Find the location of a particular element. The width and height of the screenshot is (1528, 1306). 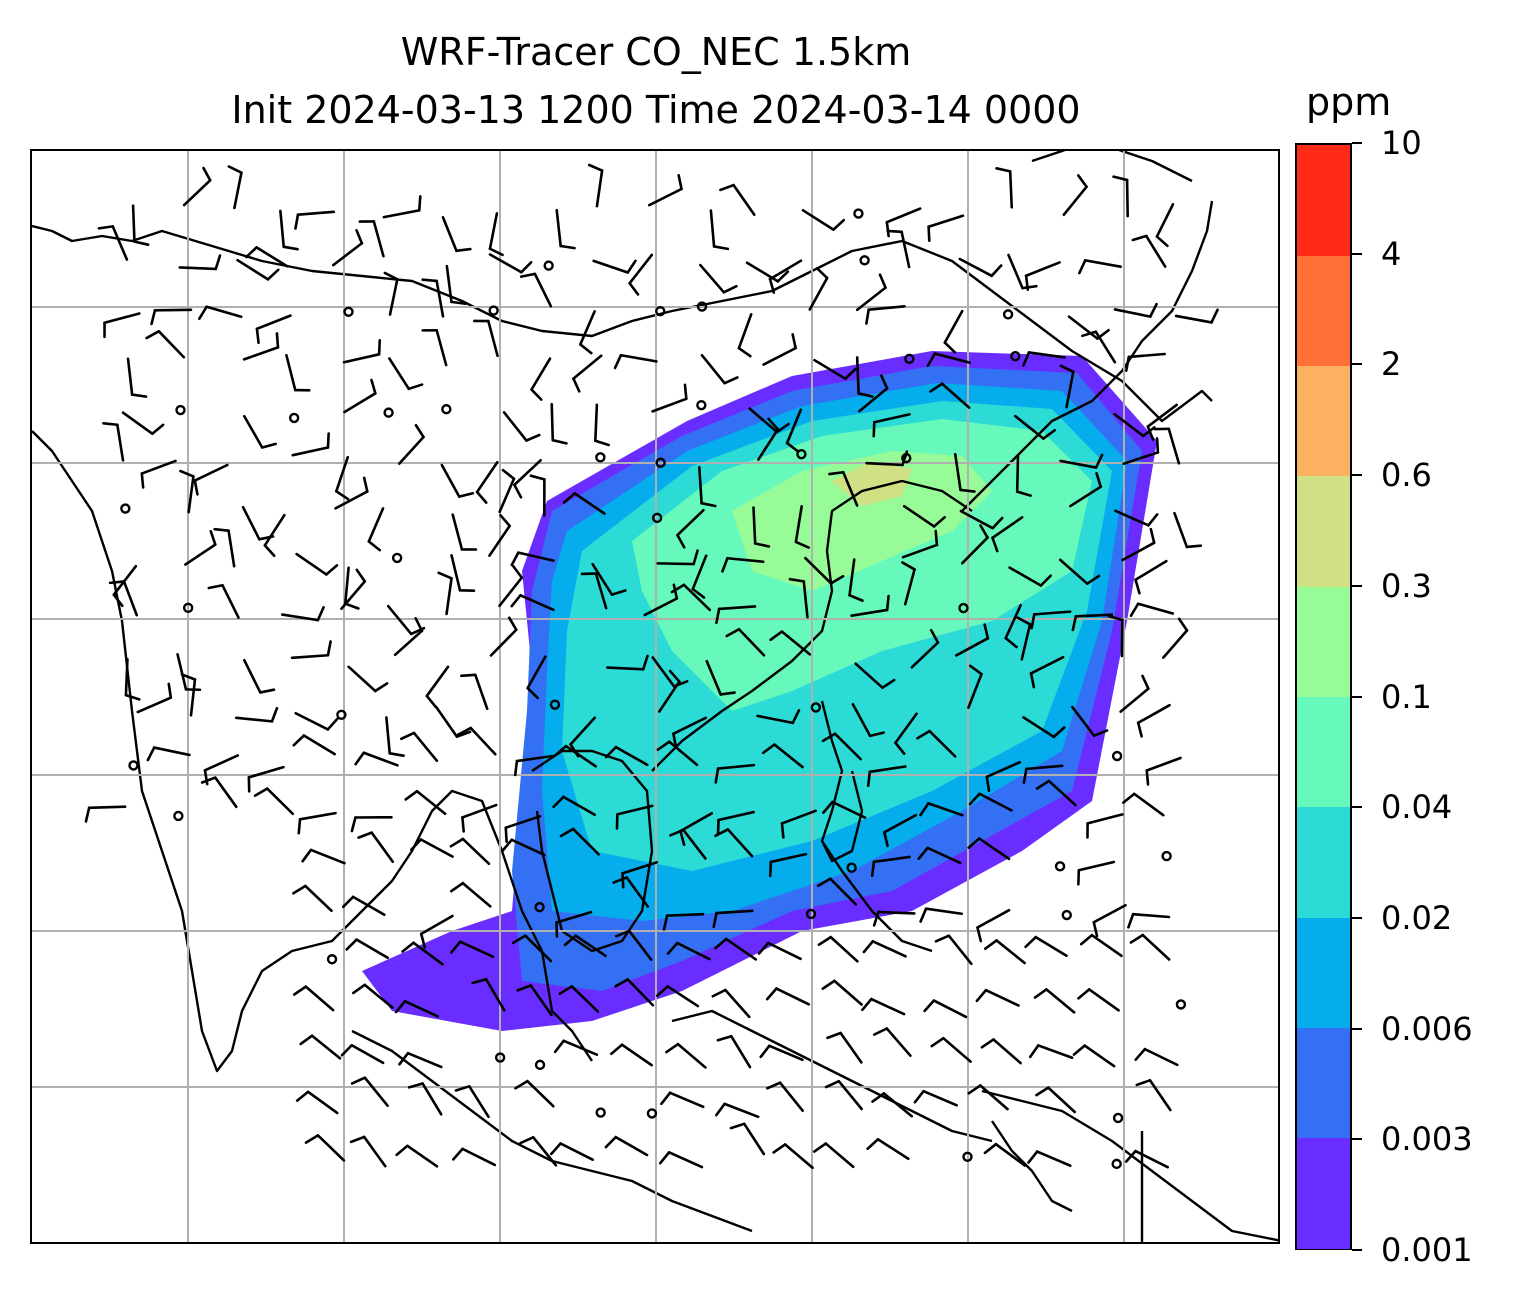

colorbar-tick is located at coordinates (1357, 1028).